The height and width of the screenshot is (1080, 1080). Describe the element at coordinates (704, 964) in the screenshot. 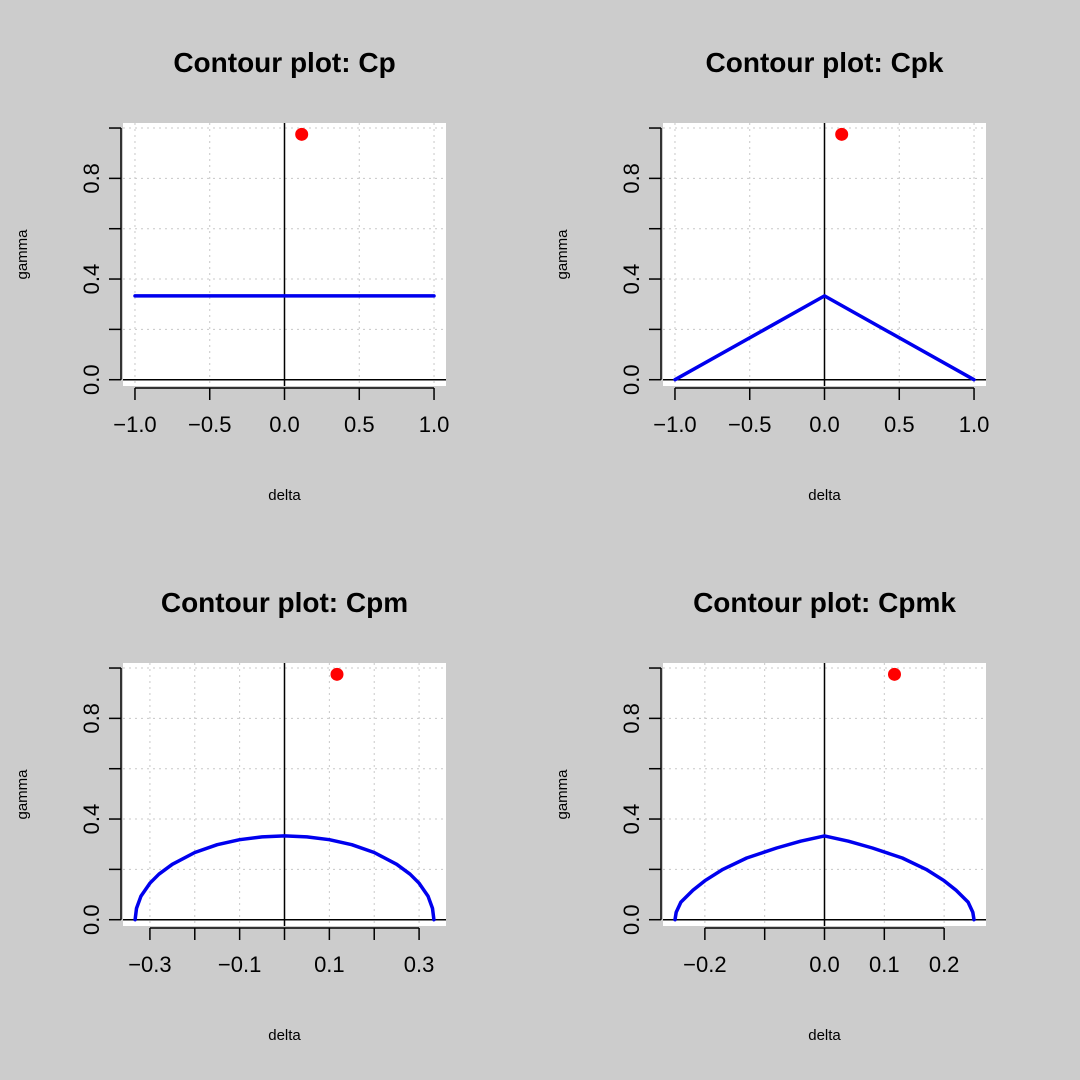

I see `chart-4-x-tick-label: −0.2` at that location.